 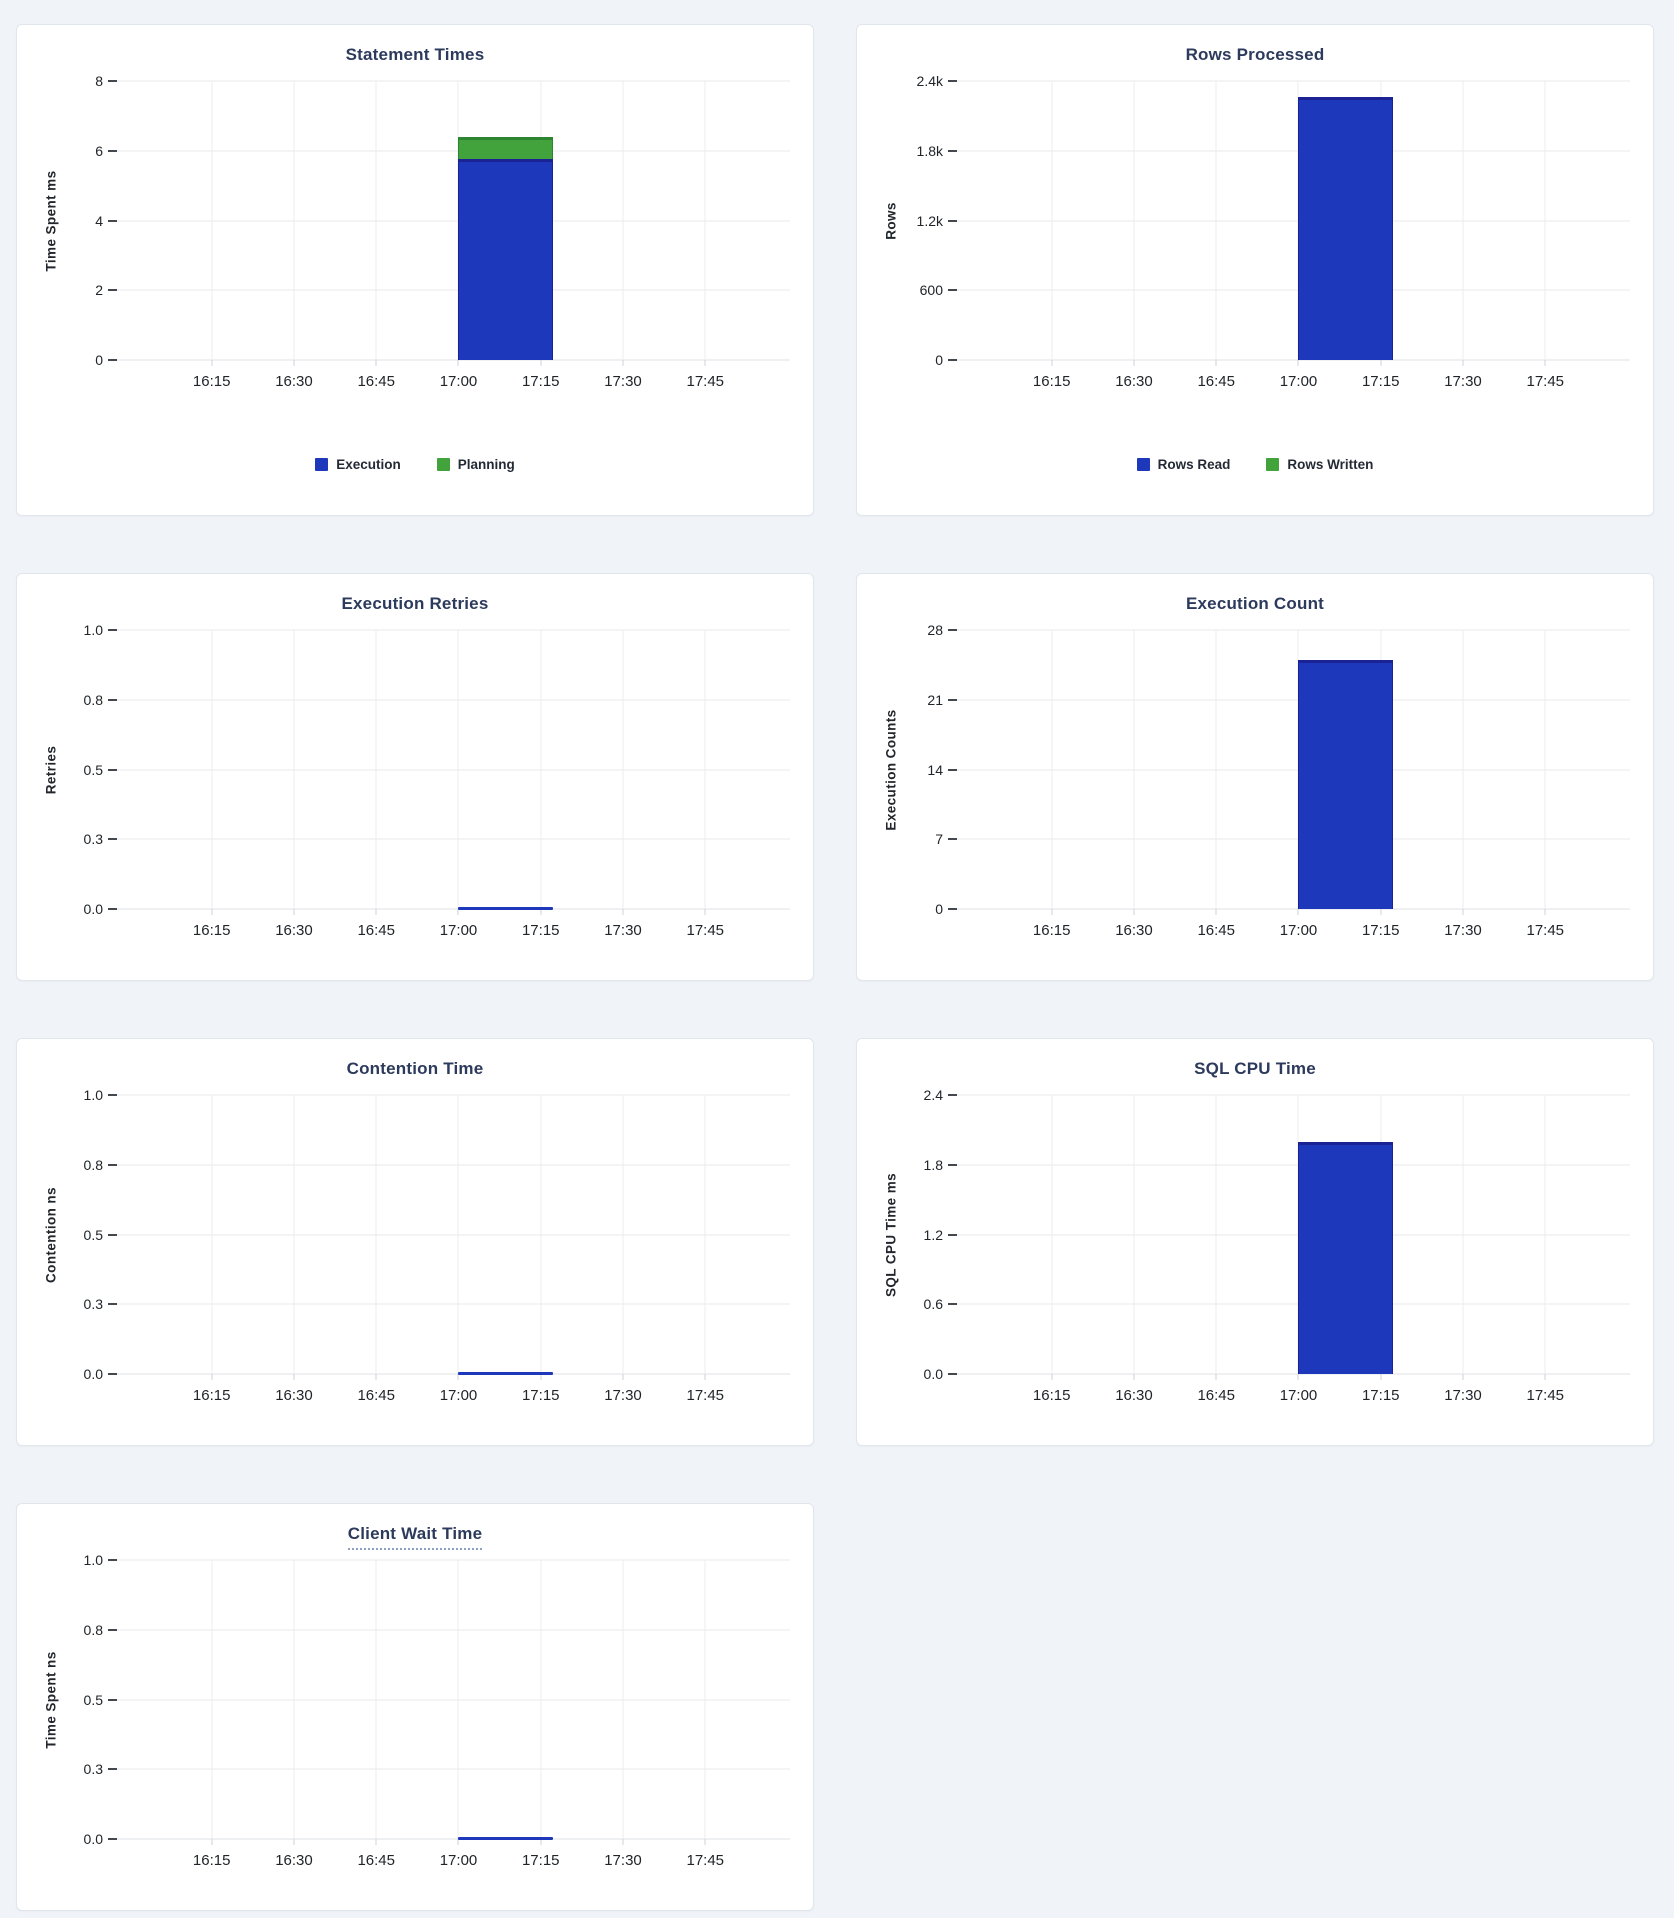 What do you see at coordinates (1346, 784) in the screenshot?
I see `bar-execution-count` at bounding box center [1346, 784].